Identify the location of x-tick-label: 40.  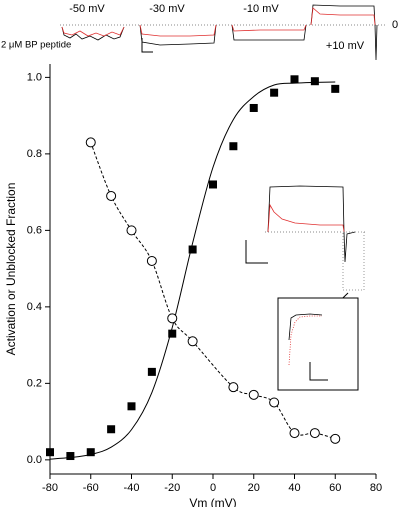
(294, 488).